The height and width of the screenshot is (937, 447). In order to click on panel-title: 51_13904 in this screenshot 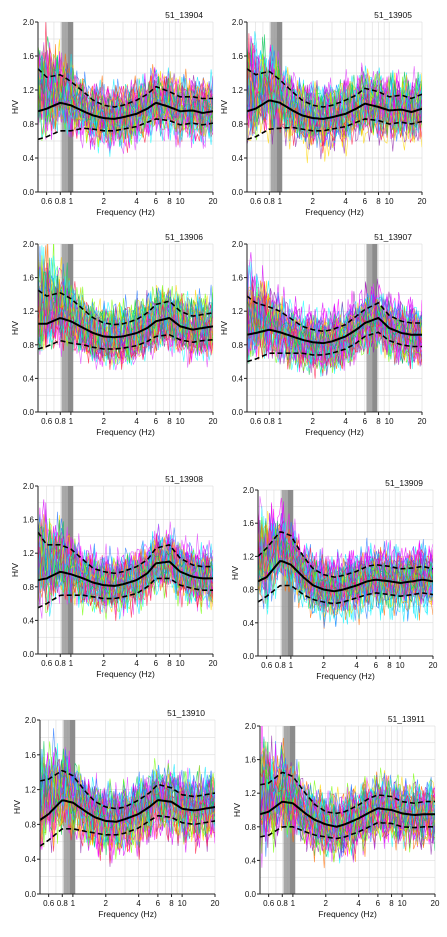, I will do `click(184, 15)`.